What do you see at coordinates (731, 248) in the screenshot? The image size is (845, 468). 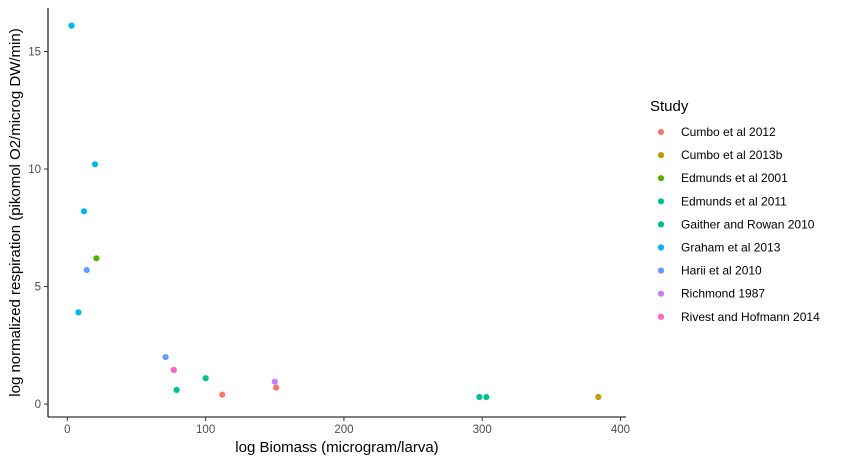 I see `legend-label: Graham et al 2013` at bounding box center [731, 248].